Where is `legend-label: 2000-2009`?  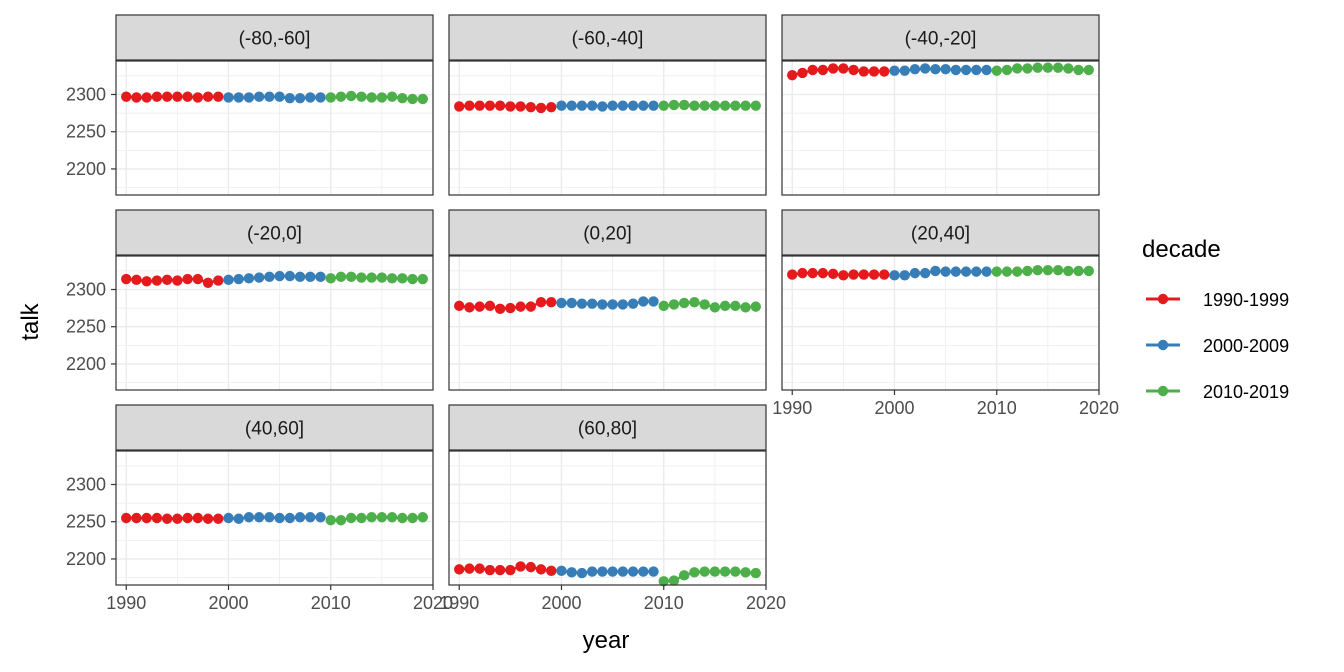 legend-label: 2000-2009 is located at coordinates (1246, 346).